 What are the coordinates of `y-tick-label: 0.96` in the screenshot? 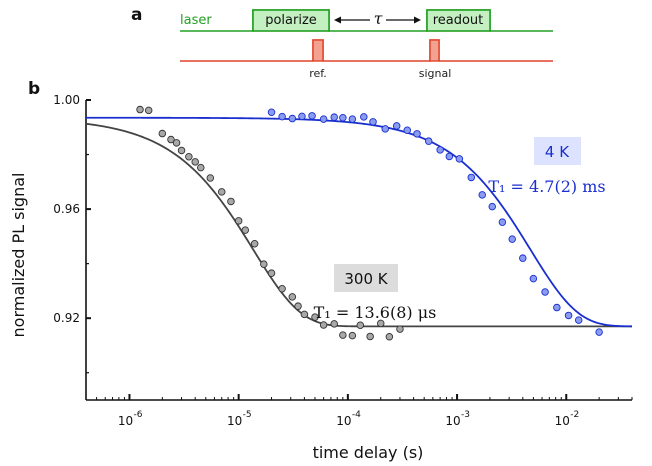 It's located at (66, 209).